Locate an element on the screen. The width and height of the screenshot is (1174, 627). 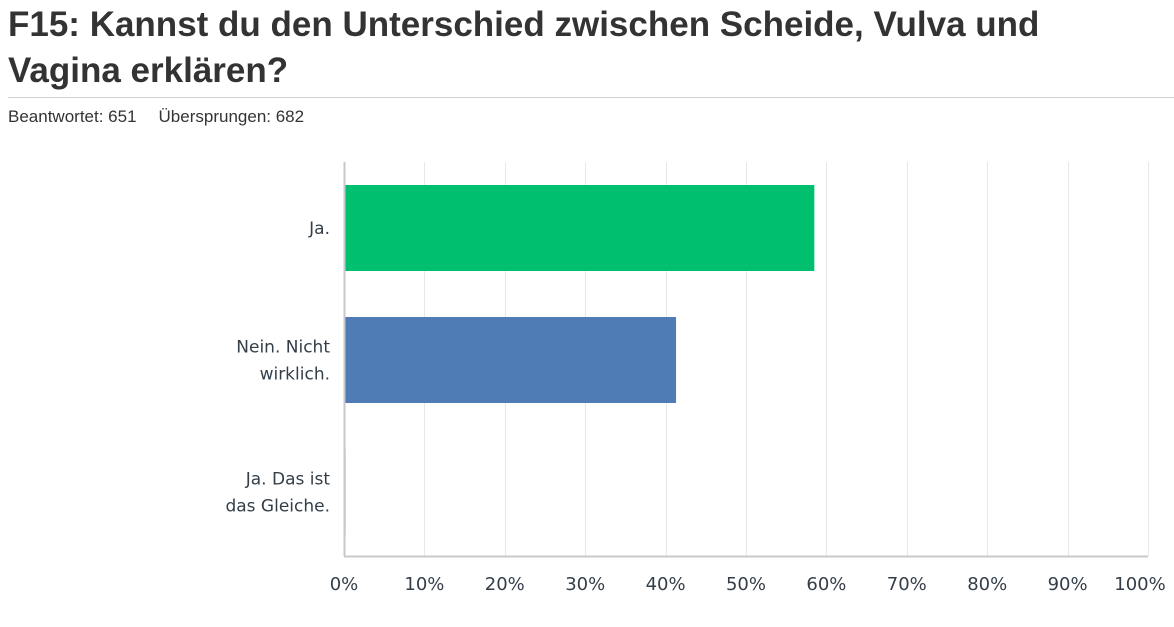
category-label: Nein. Nicht wirklich. is located at coordinates (283, 361).